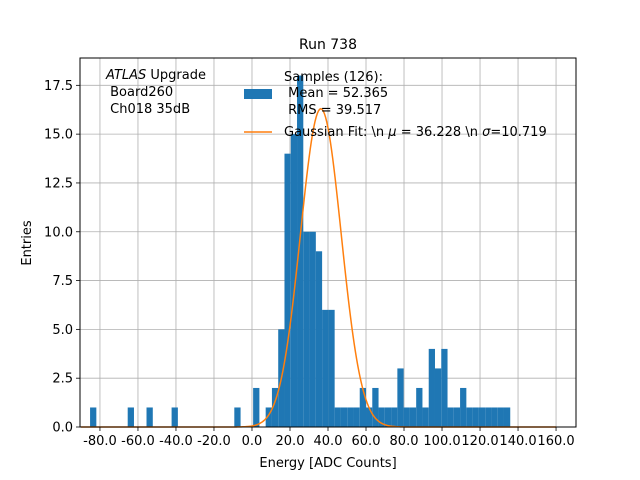 The image size is (640, 480). What do you see at coordinates (58, 232) in the screenshot?
I see `y-tick-label: 10.0` at bounding box center [58, 232].